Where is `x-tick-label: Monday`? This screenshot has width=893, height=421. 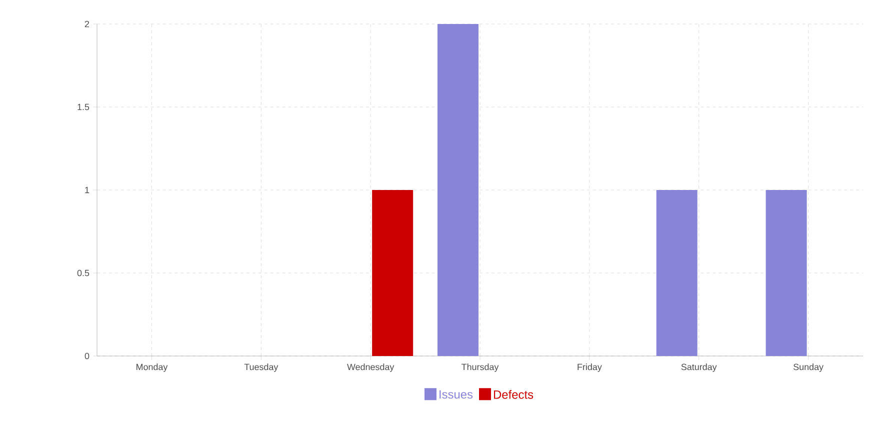
x-tick-label: Monday is located at coordinates (152, 368).